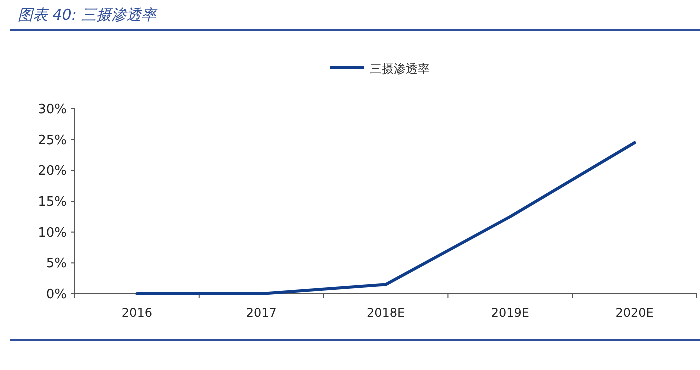  I want to click on y-tick-label: 15%, so click(52, 202).